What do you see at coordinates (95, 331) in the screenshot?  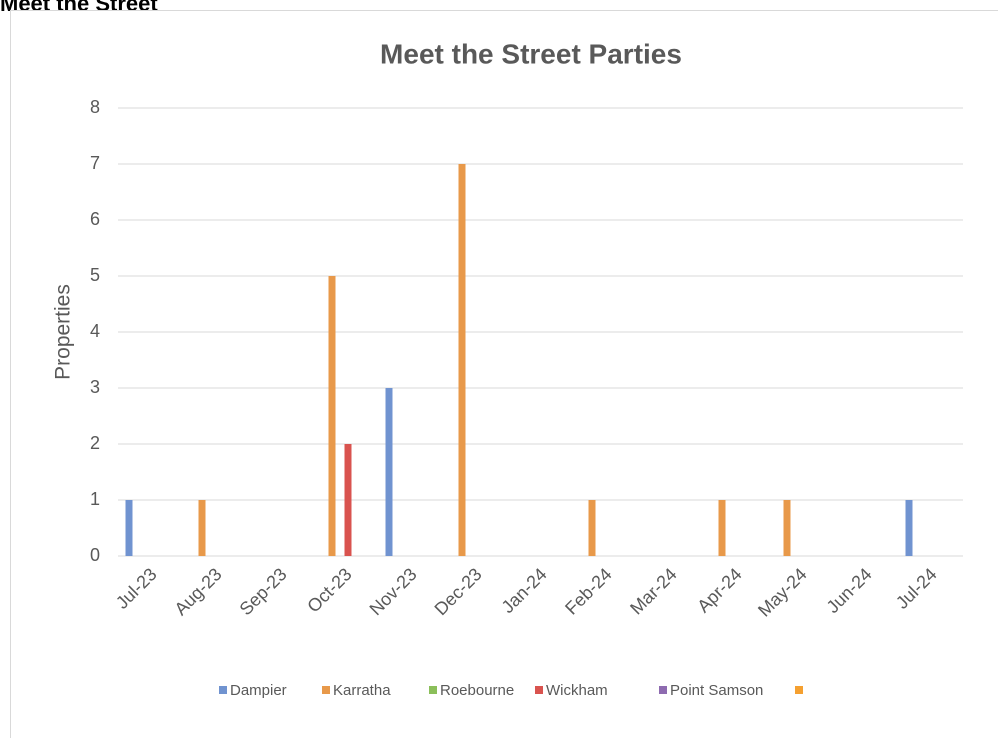 I see `y-tick-label: 4` at bounding box center [95, 331].